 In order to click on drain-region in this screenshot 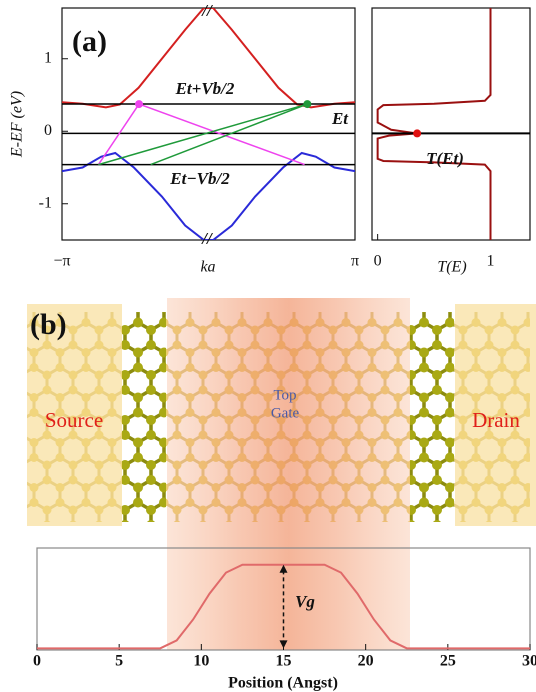, I will do `click(495, 415)`.